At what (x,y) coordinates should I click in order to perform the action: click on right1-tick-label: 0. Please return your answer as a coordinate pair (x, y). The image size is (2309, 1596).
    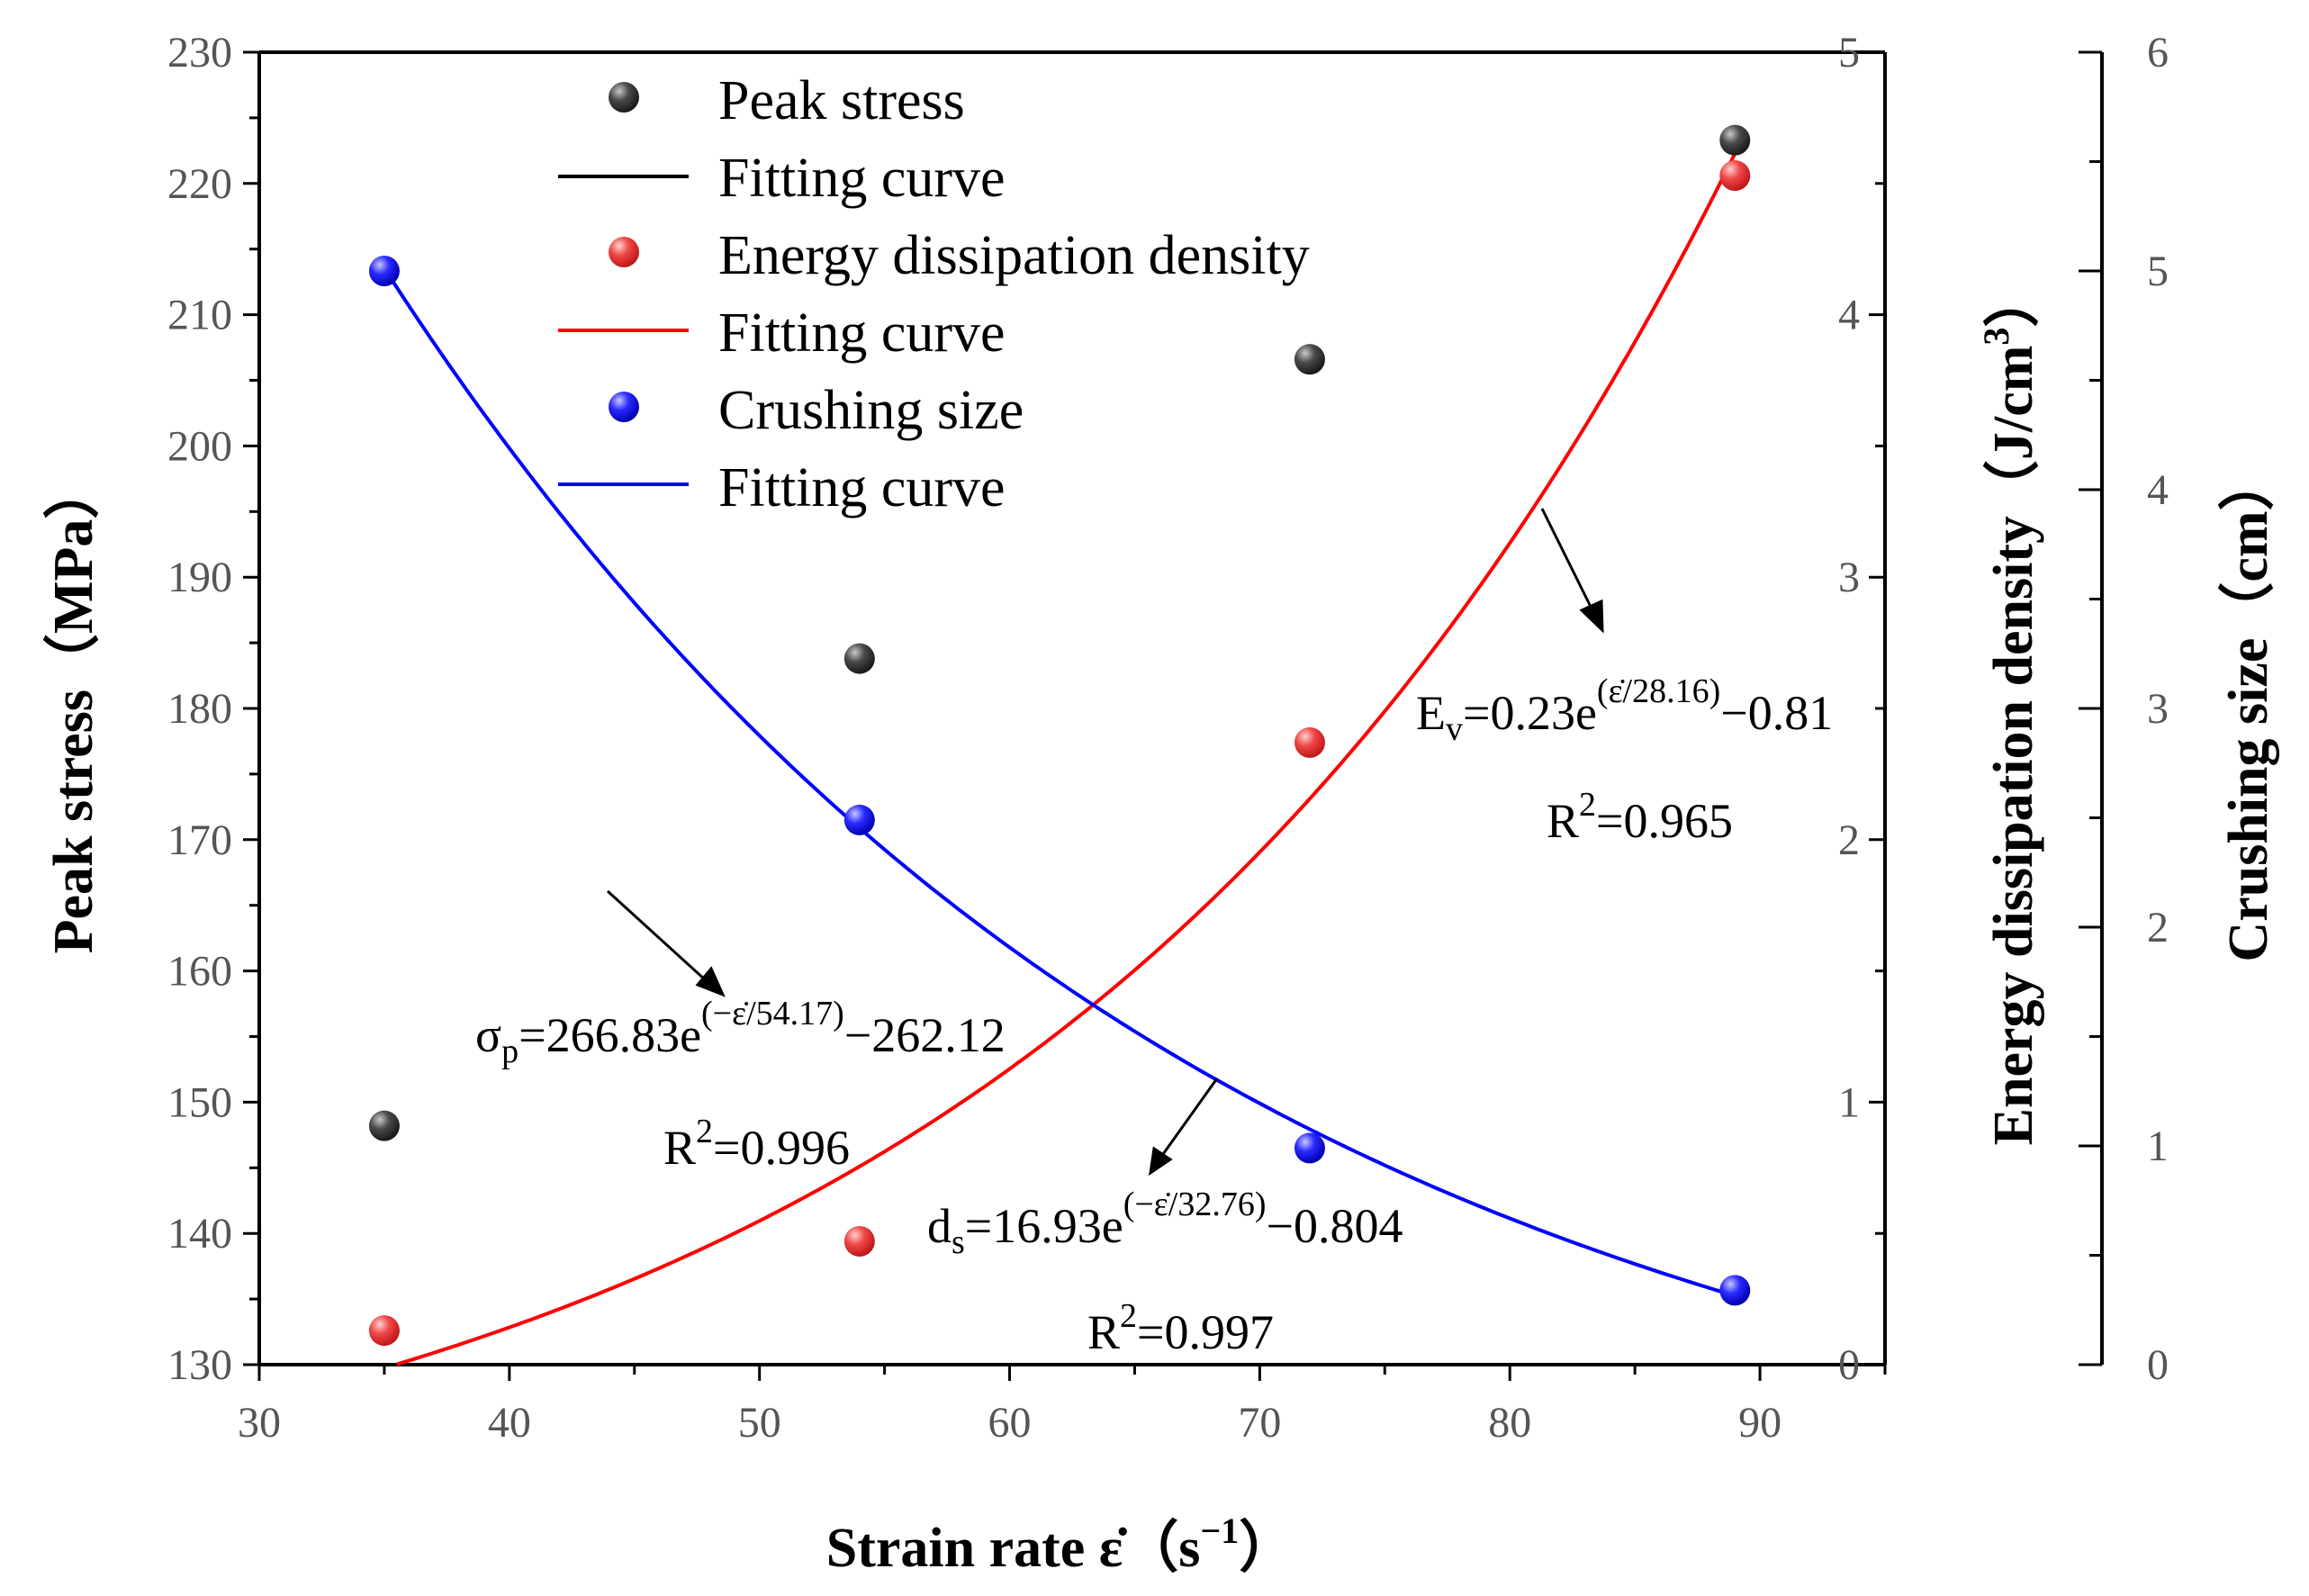
    Looking at the image, I should click on (1849, 1365).